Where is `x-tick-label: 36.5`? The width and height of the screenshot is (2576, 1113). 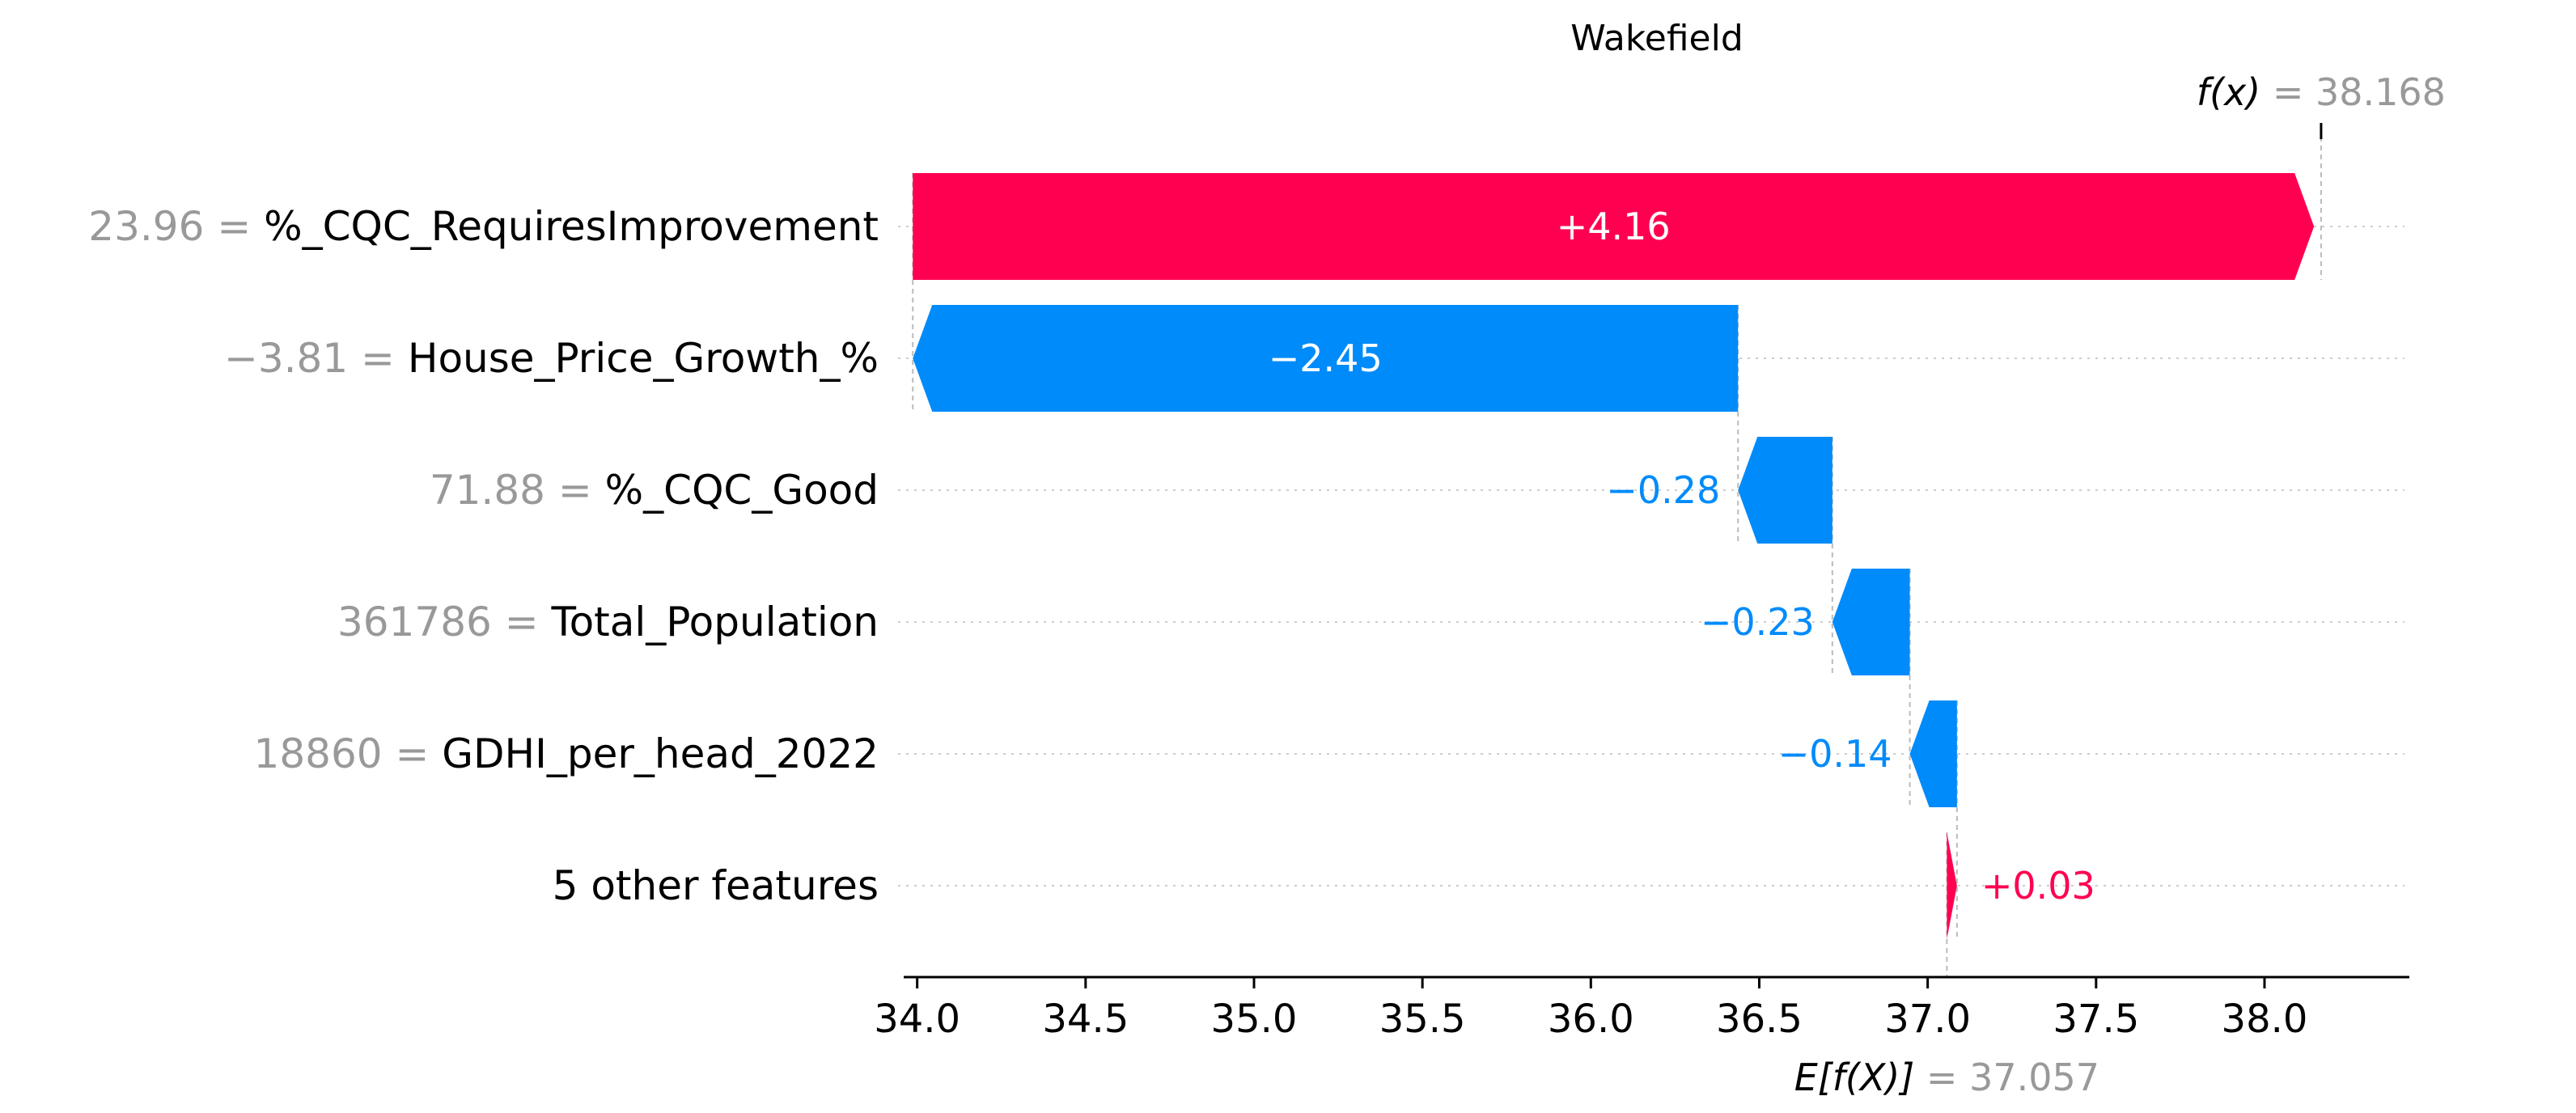
x-tick-label: 36.5 is located at coordinates (1759, 1020).